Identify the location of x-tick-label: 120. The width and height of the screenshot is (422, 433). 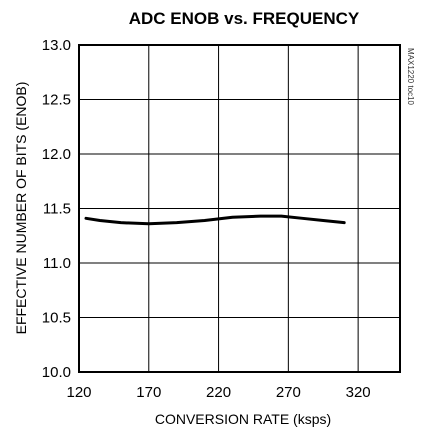
(78, 392).